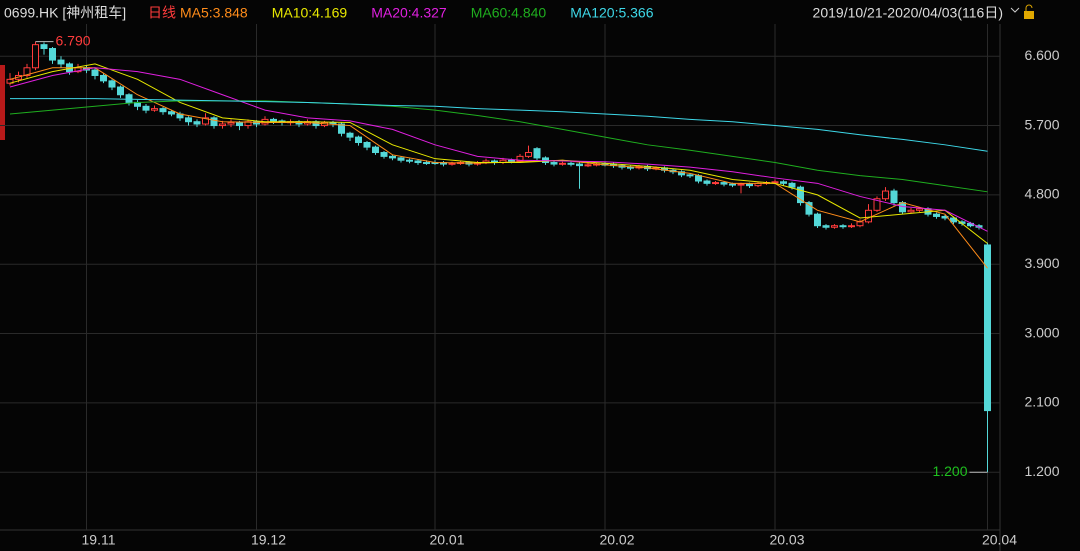  Describe the element at coordinates (499, 125) in the screenshot. I see `ma-line` at that location.